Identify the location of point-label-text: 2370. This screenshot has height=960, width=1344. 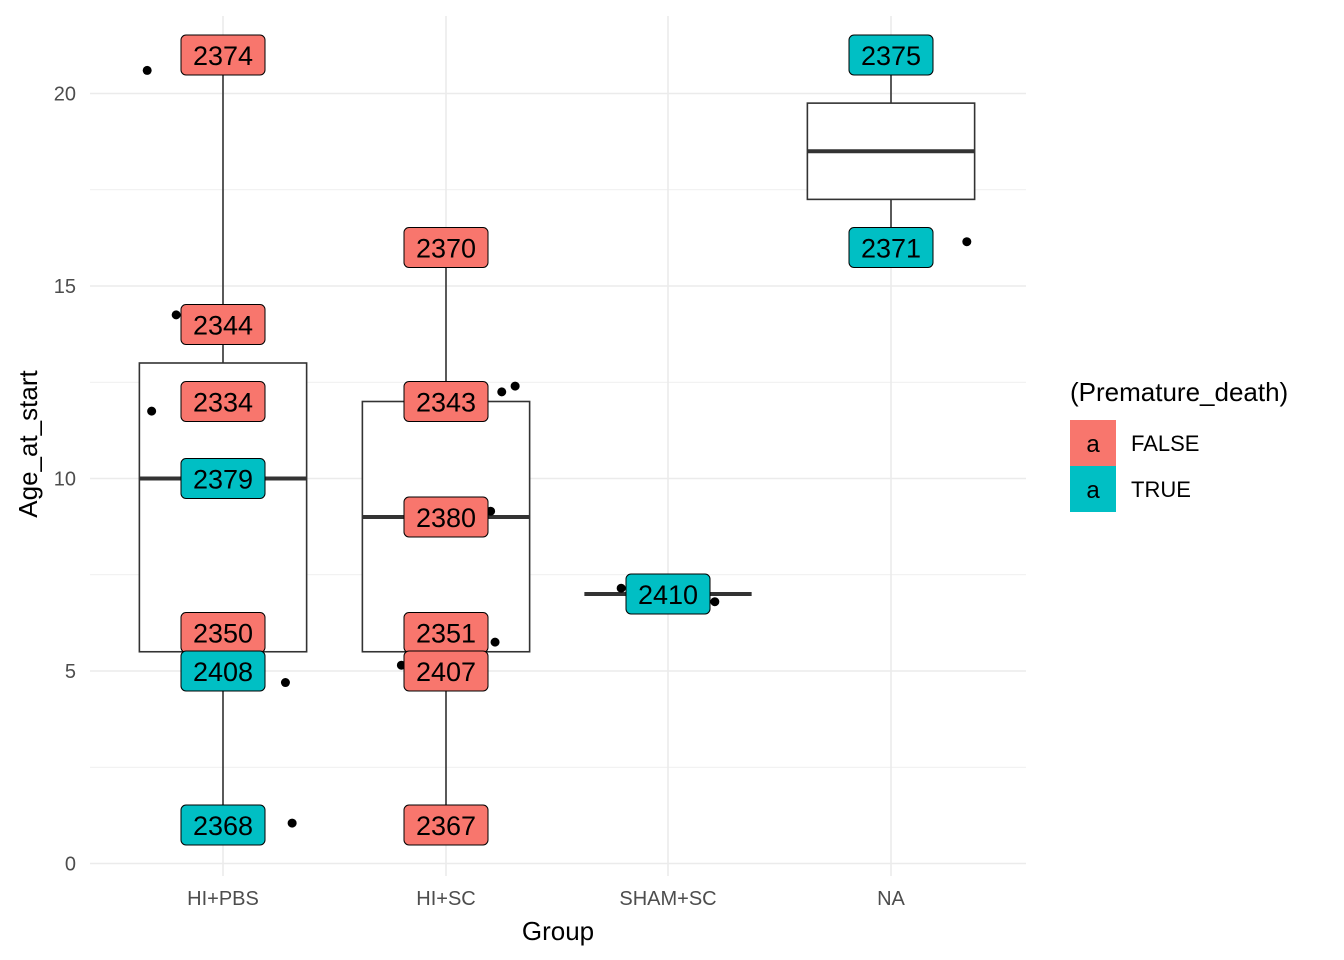
(446, 249).